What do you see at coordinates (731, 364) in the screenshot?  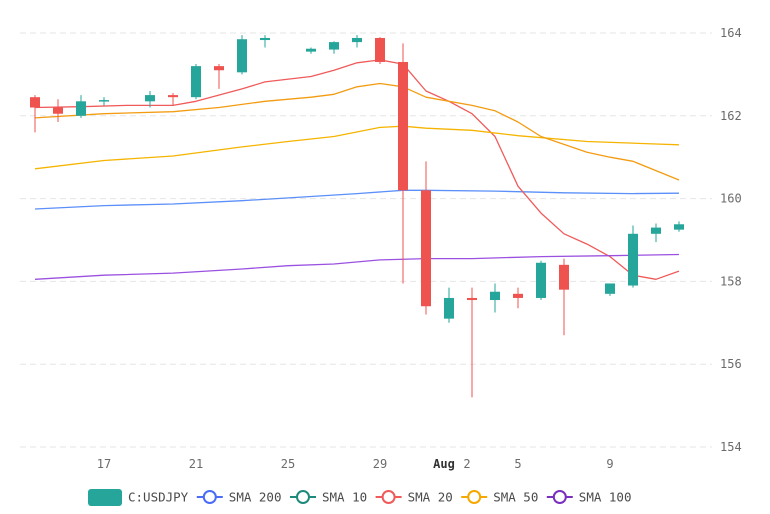 I see `y-tick-label: 156` at bounding box center [731, 364].